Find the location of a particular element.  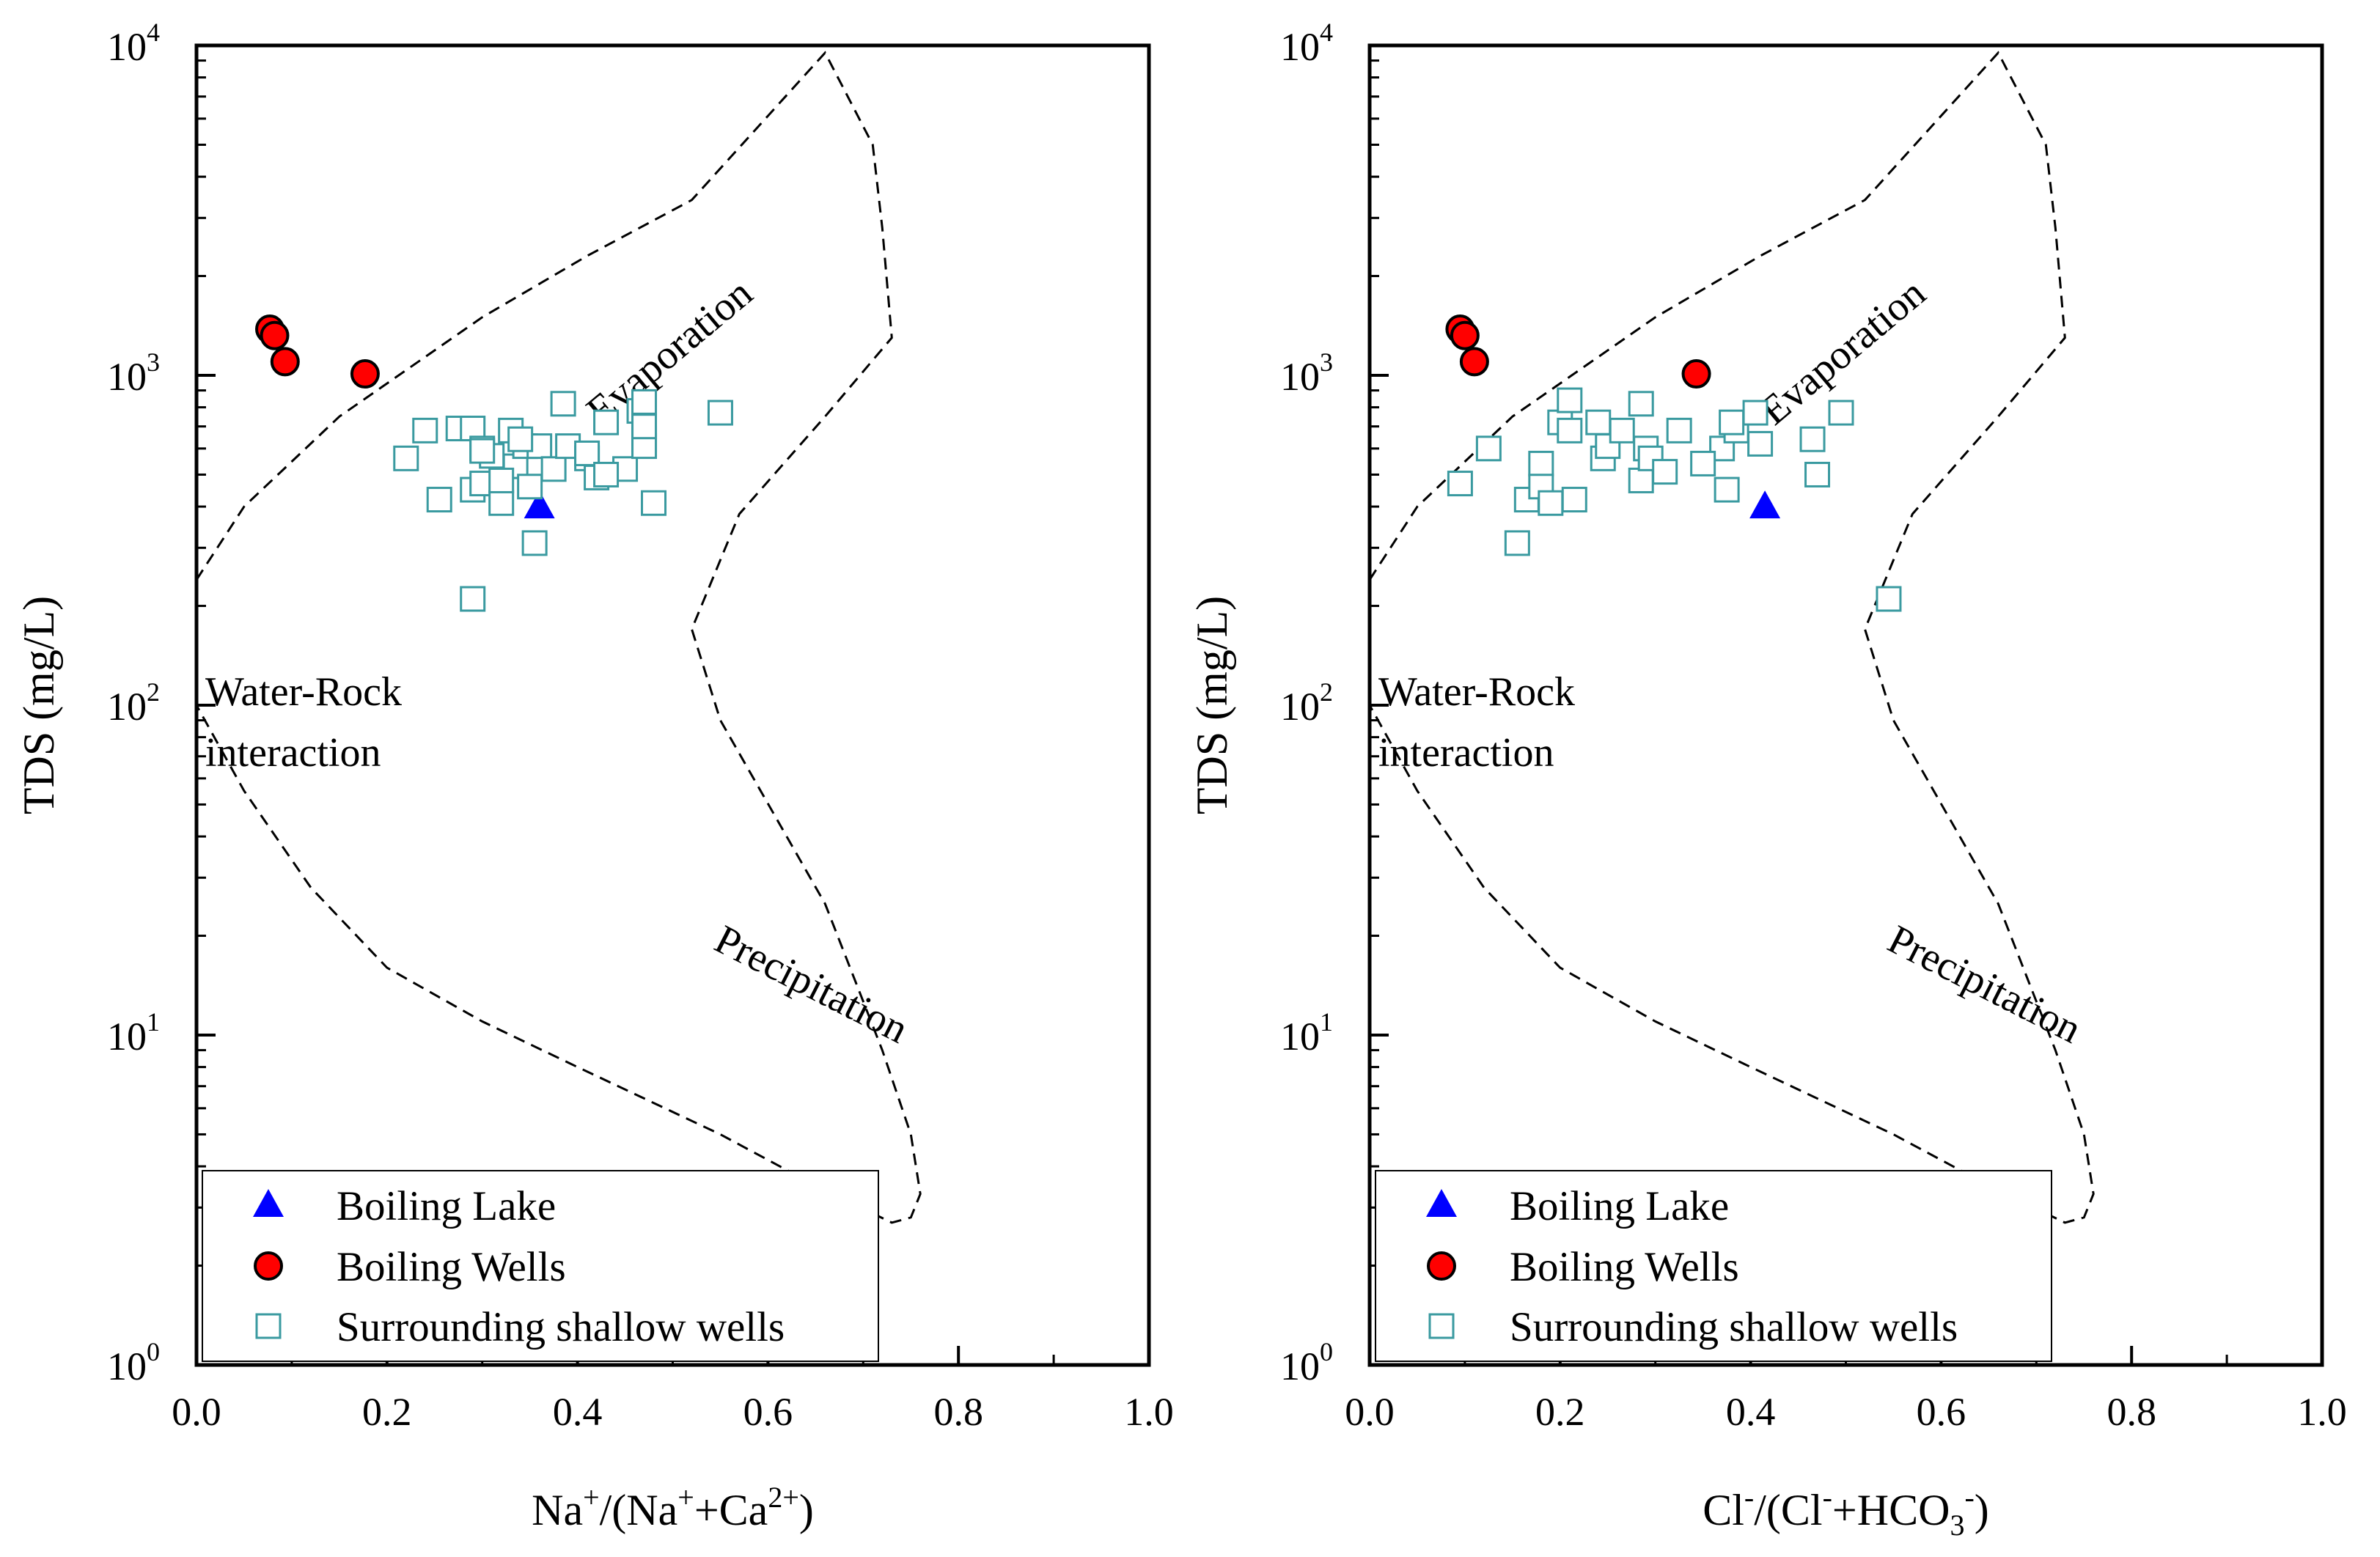

legend-marker-shallow-wells is located at coordinates (1441, 1326).